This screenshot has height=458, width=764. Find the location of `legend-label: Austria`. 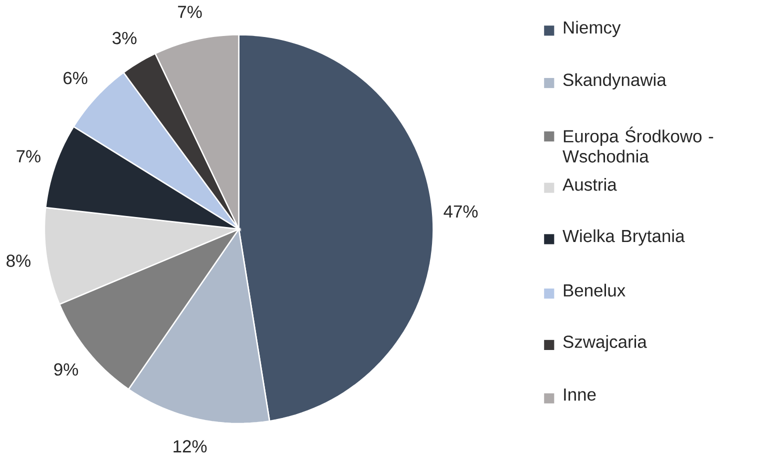

legend-label: Austria is located at coordinates (589, 184).